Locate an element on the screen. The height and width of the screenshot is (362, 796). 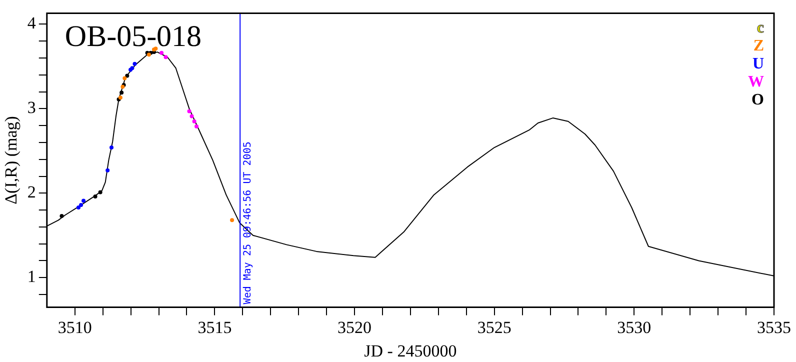
y-tick-label: 4 is located at coordinates (31, 23).